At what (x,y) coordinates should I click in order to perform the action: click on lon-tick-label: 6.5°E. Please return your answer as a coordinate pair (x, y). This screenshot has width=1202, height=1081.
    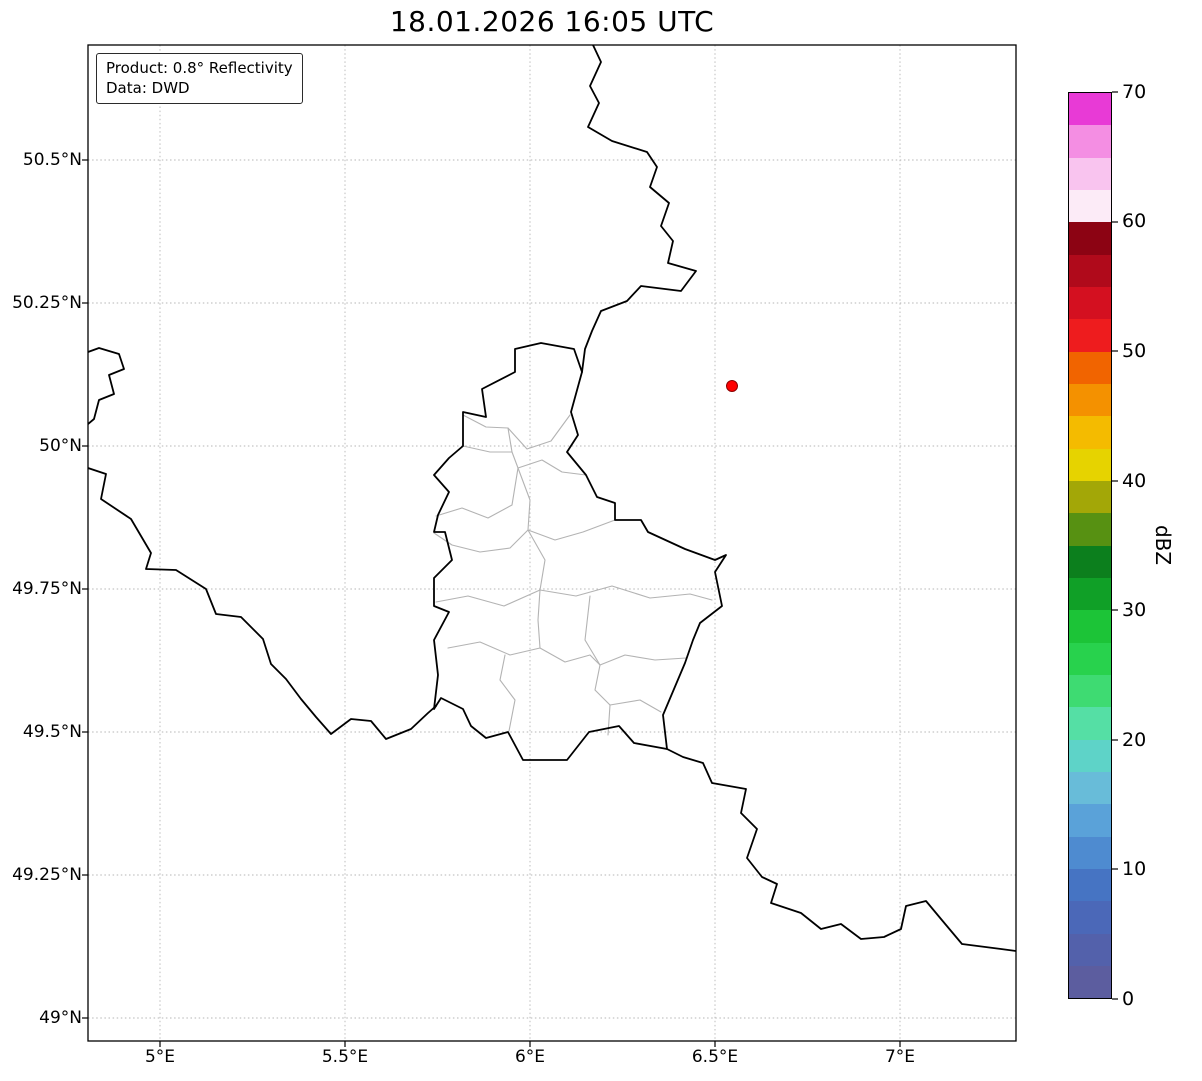
    Looking at the image, I should click on (715, 1057).